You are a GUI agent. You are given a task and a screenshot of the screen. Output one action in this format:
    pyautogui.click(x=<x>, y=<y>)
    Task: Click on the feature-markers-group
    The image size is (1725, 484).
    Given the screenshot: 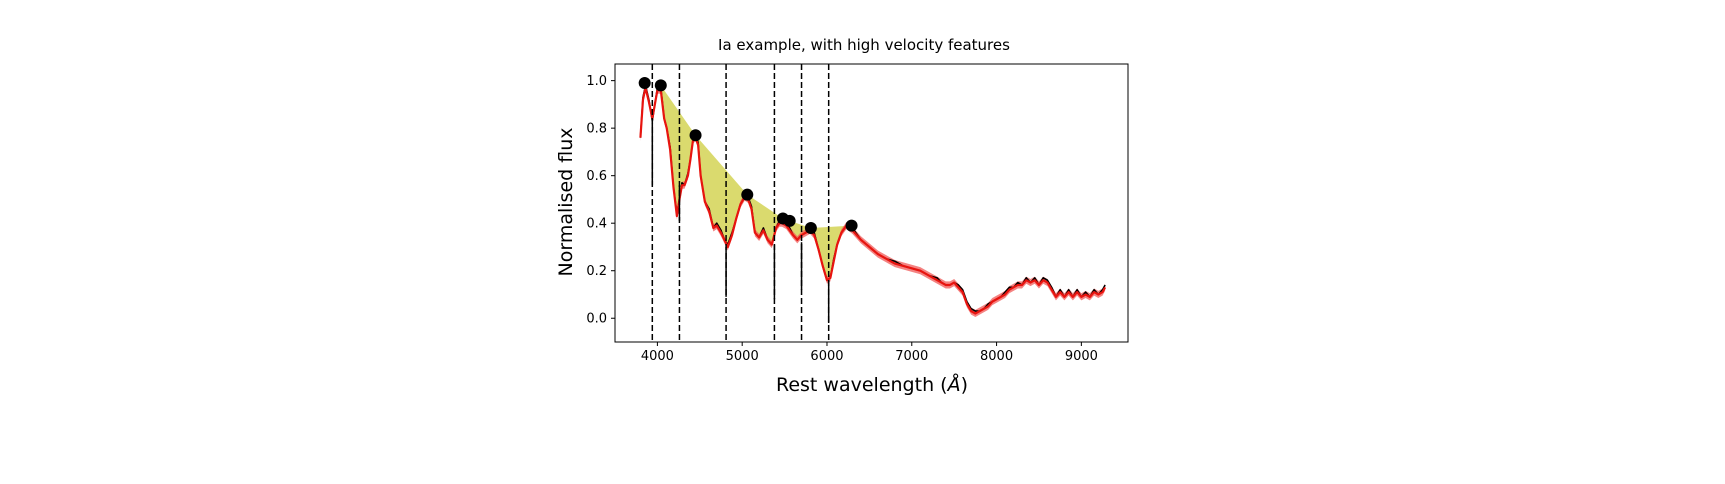 What is the action you would take?
    pyautogui.click(x=748, y=155)
    